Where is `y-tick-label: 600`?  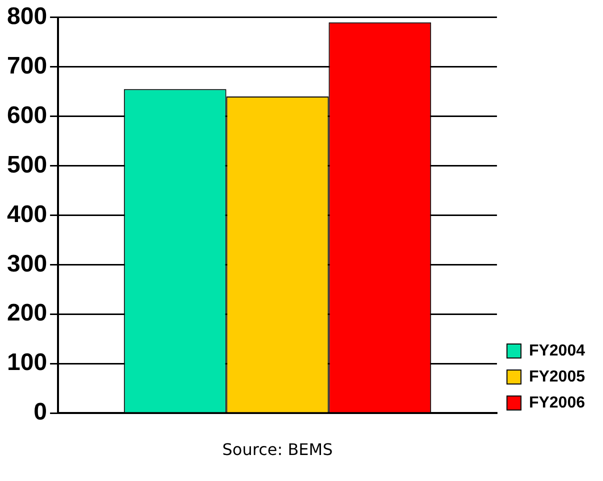
y-tick-label: 600 is located at coordinates (27, 115).